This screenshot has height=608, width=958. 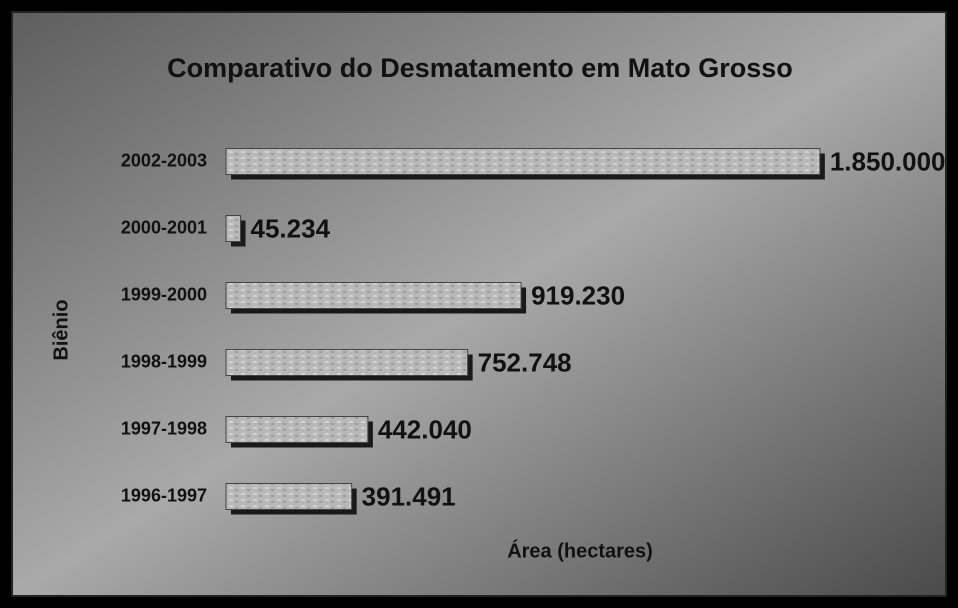 What do you see at coordinates (164, 160) in the screenshot?
I see `y-tick-label: 2002-2003` at bounding box center [164, 160].